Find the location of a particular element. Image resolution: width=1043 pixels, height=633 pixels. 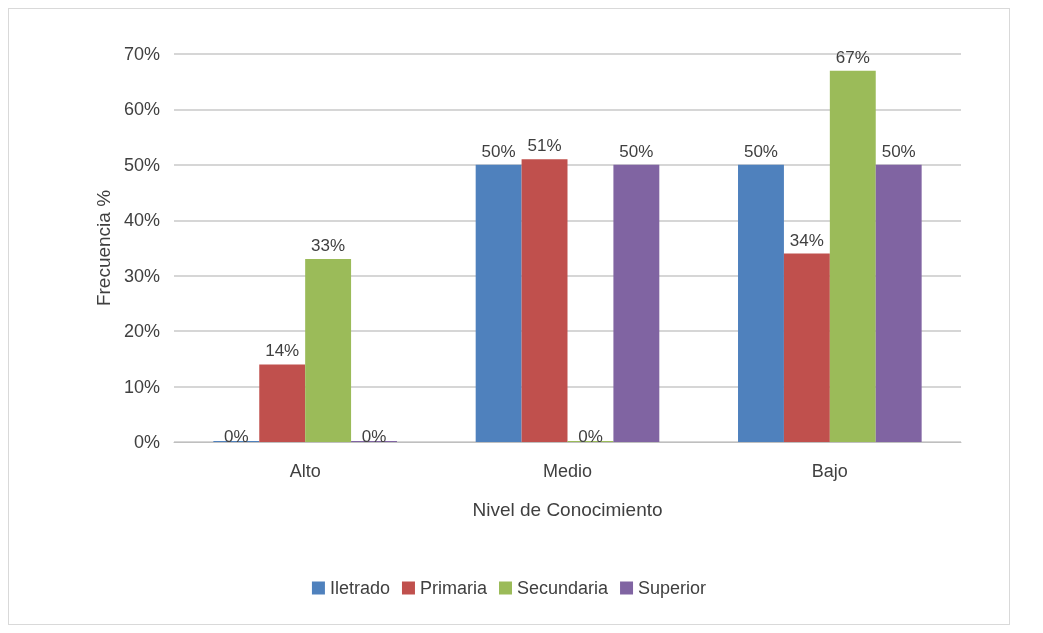

data-label: 34% is located at coordinates (806, 240).